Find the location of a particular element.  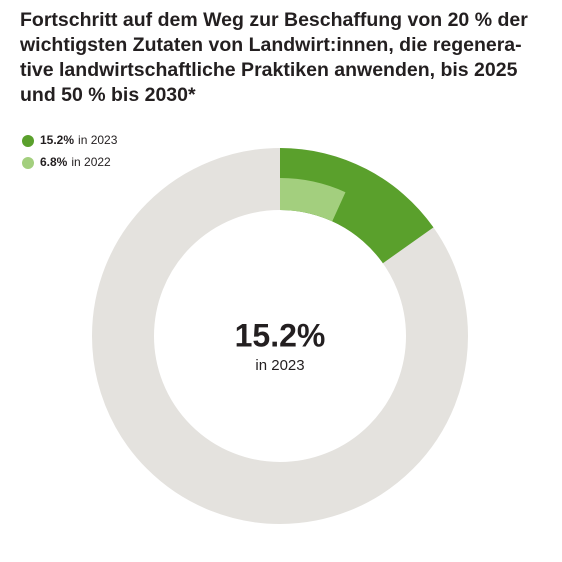

legend-value: 6.8% is located at coordinates (54, 162).